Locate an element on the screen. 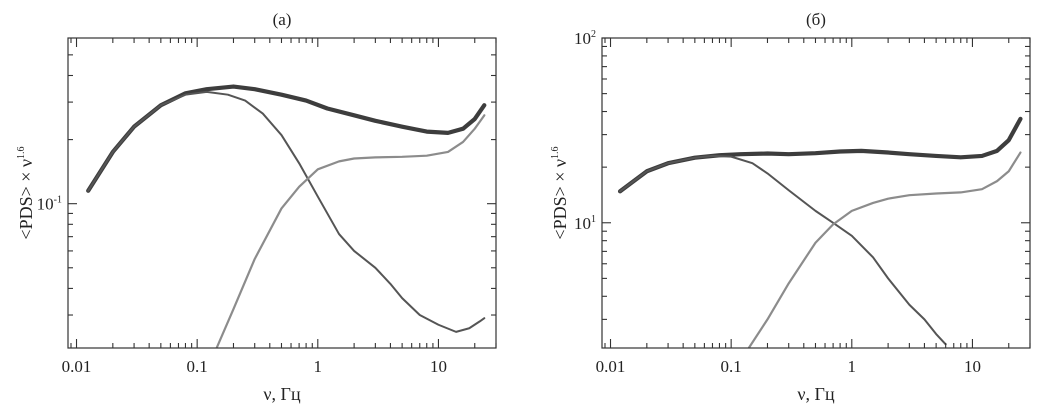 The height and width of the screenshot is (414, 1046). series-line-low-frequency-component is located at coordinates (783, 250).